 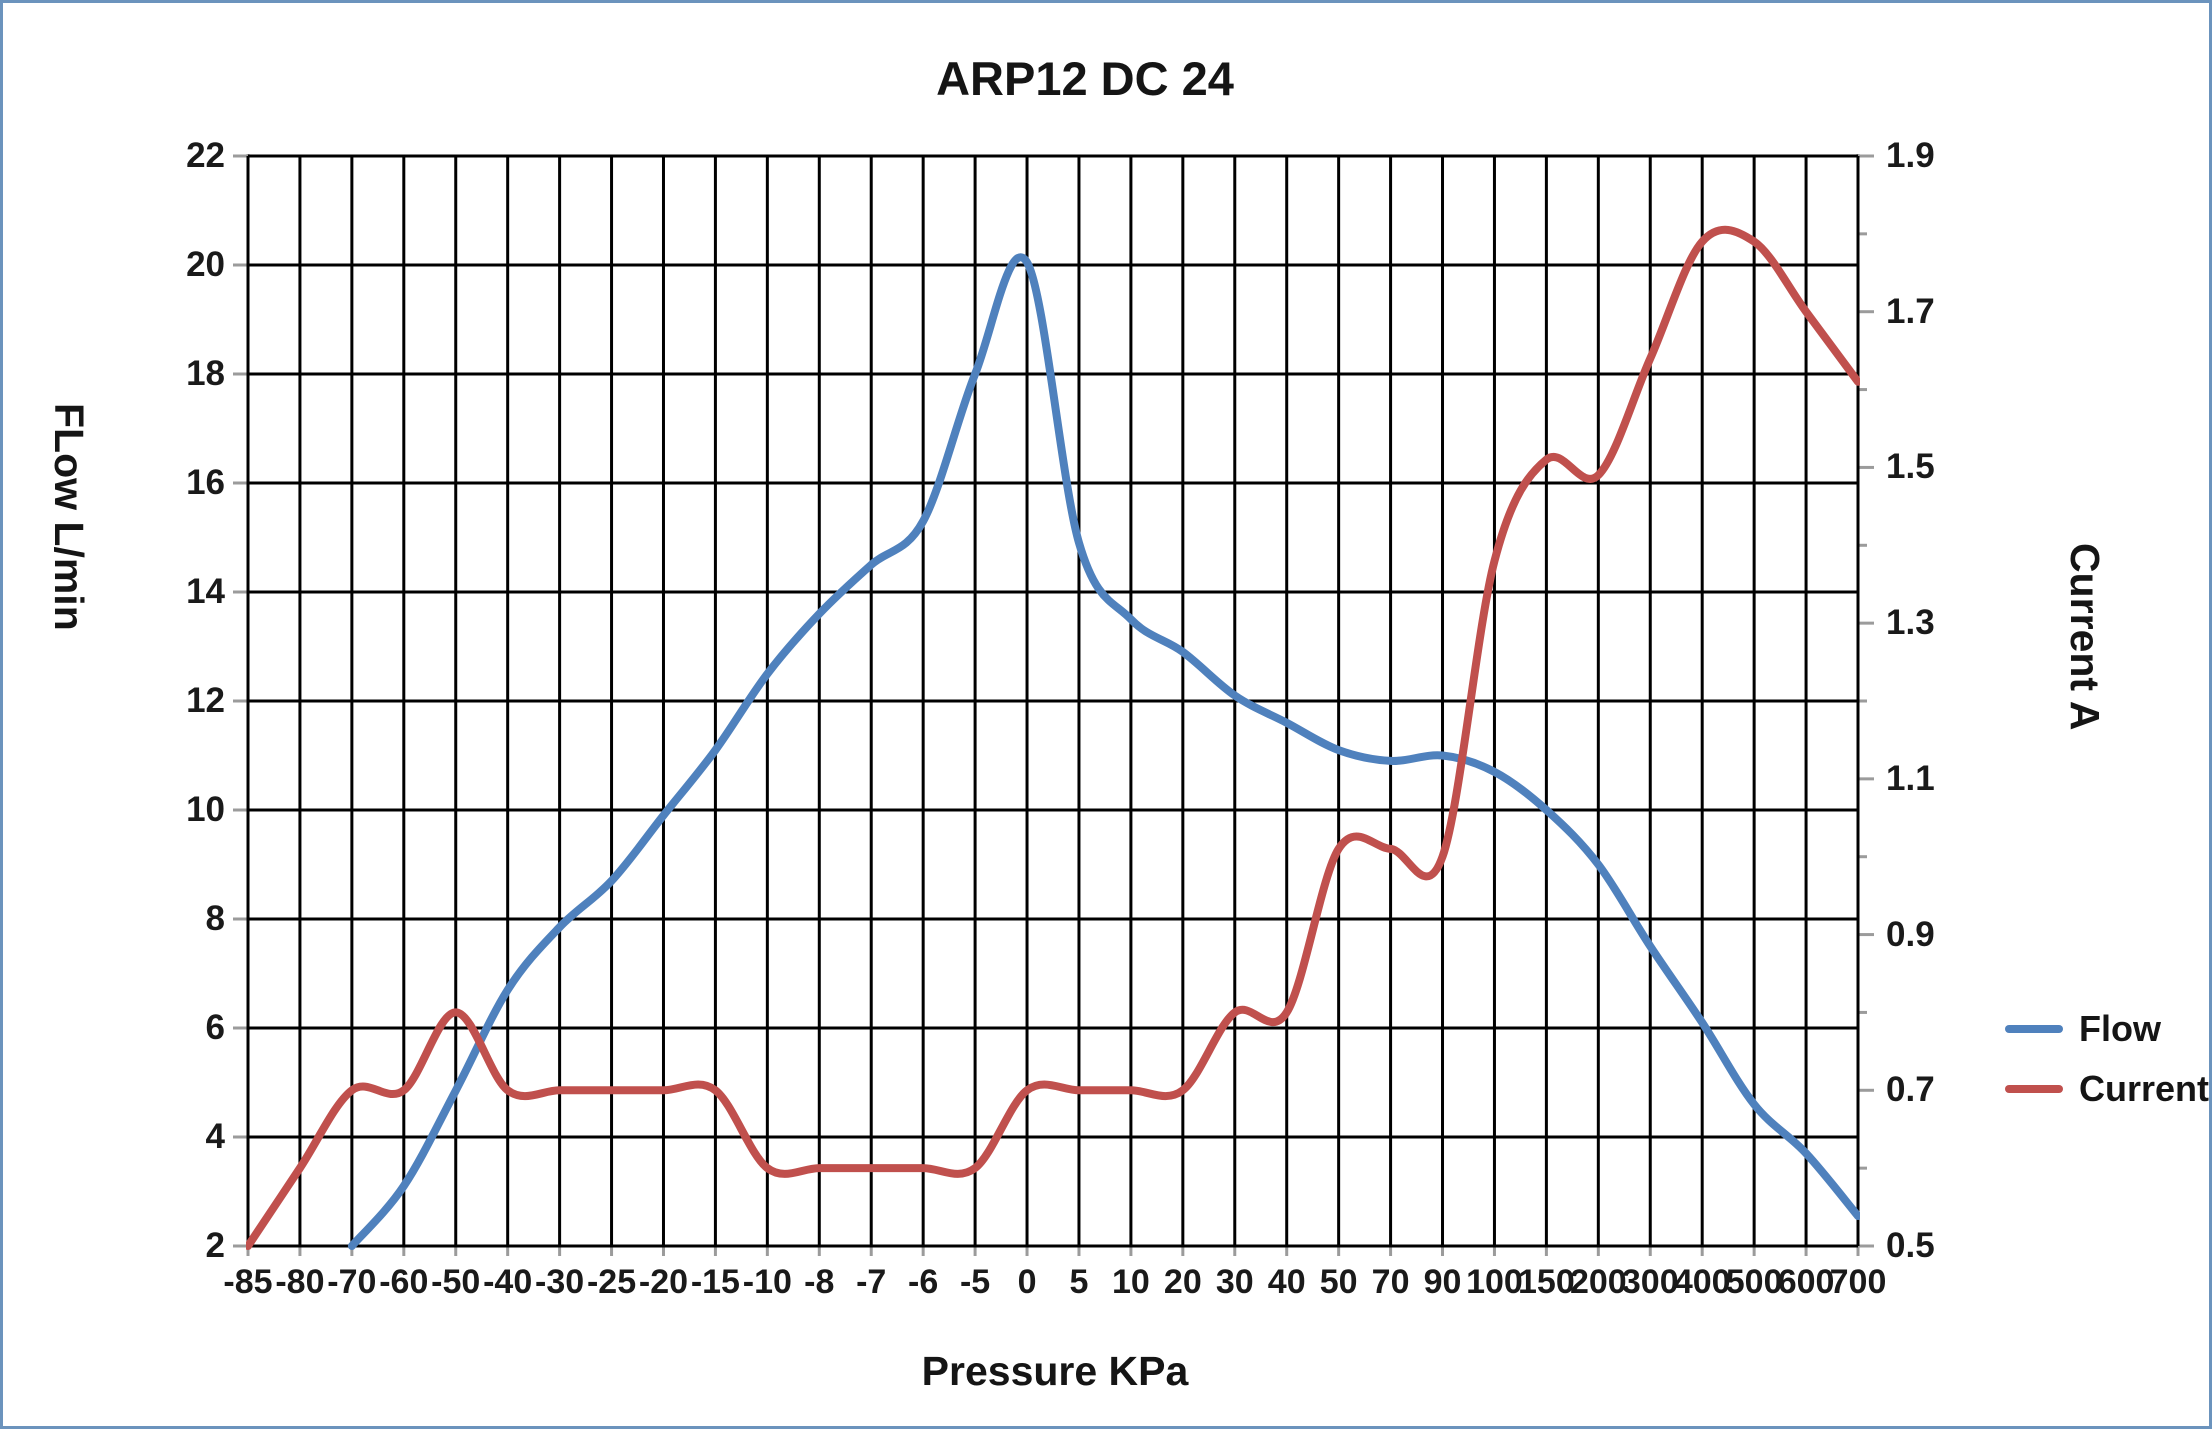 I want to click on x-tick-100: 100, so click(x=1494, y=1282).